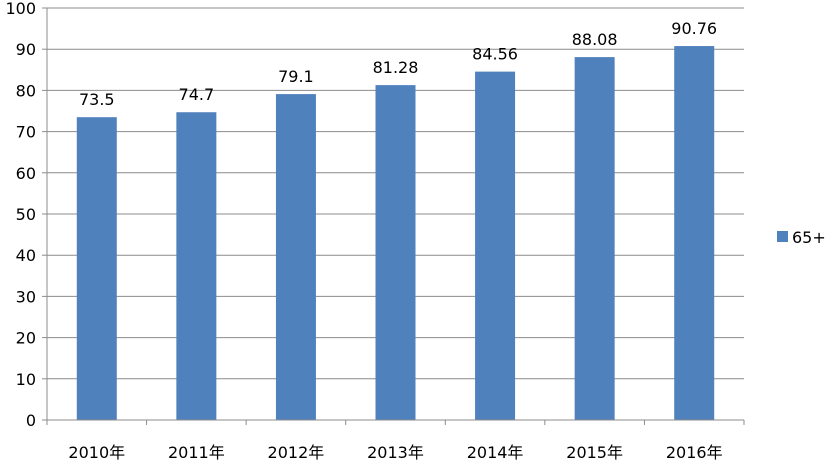 This screenshot has height=462, width=827. I want to click on x-tick-label: 2011年, so click(196, 452).